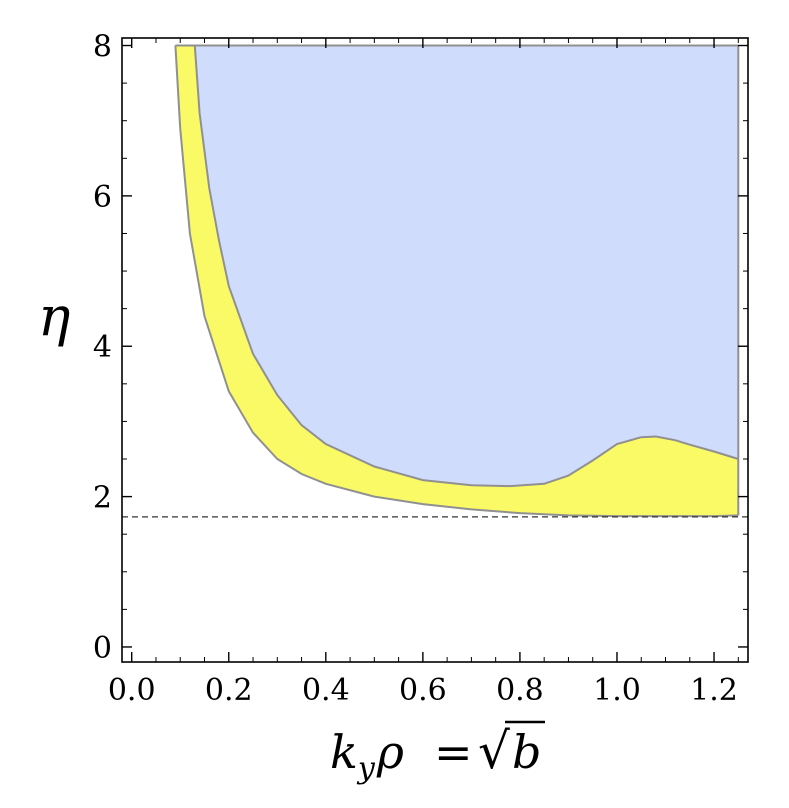 The image size is (789, 808). What do you see at coordinates (102, 47) in the screenshot?
I see `y-tick-label: 8` at bounding box center [102, 47].